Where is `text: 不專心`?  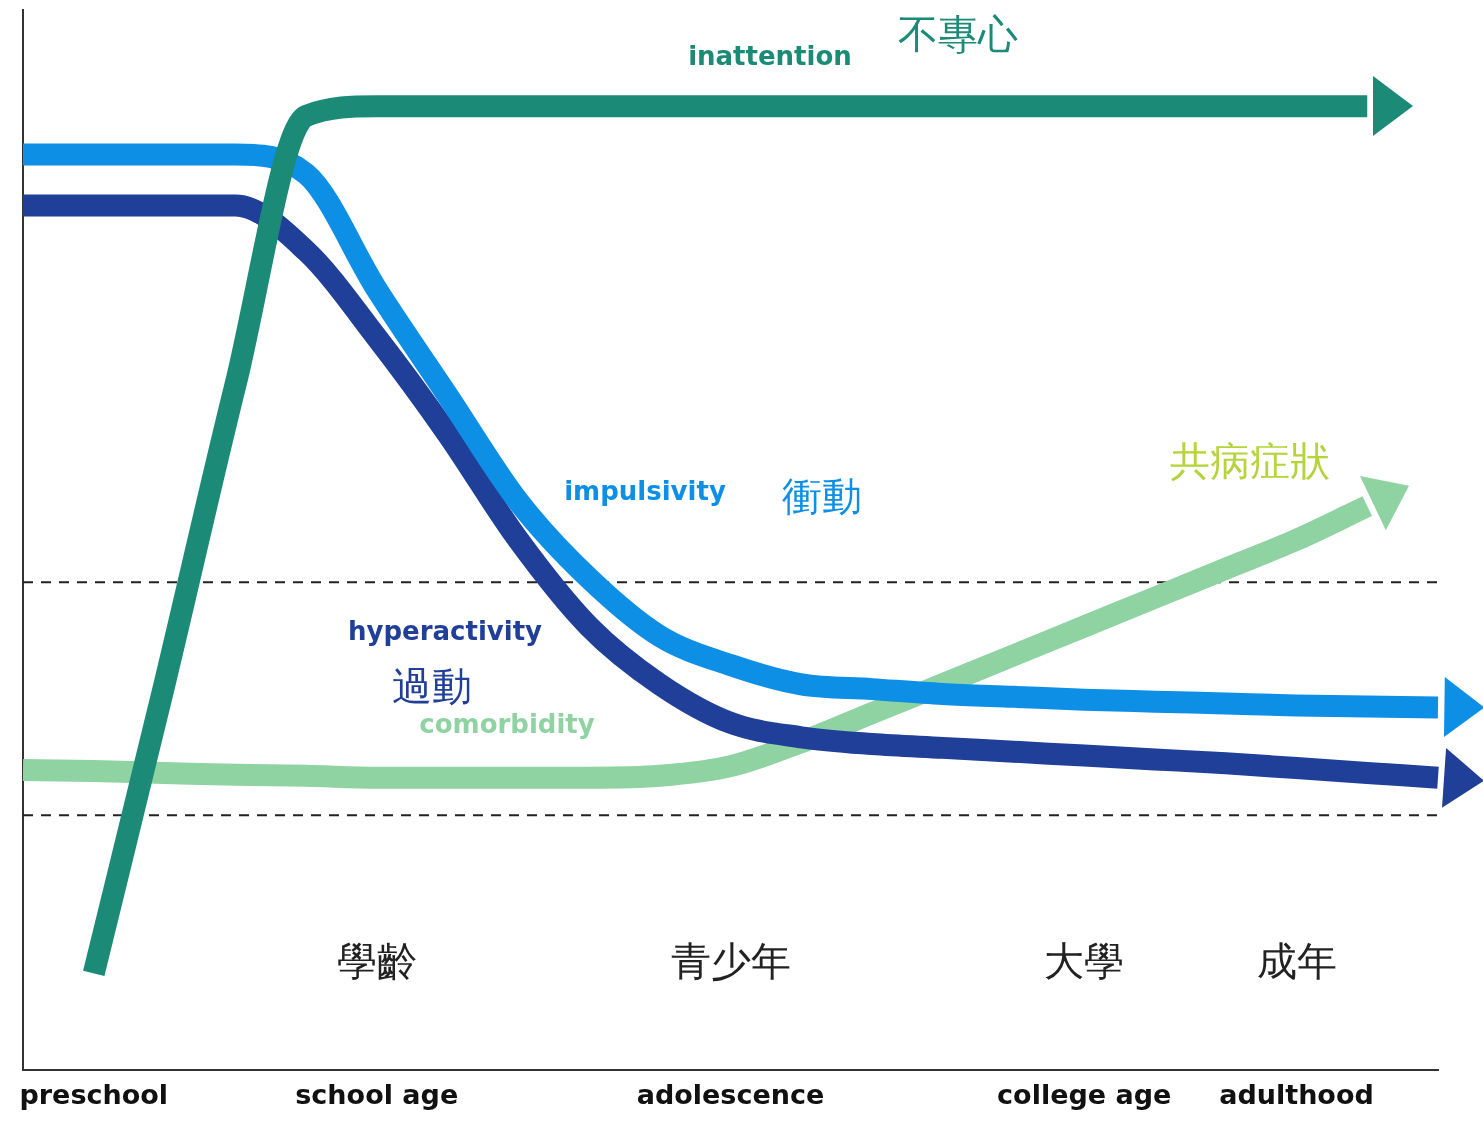
text: 不專心 is located at coordinates (958, 34).